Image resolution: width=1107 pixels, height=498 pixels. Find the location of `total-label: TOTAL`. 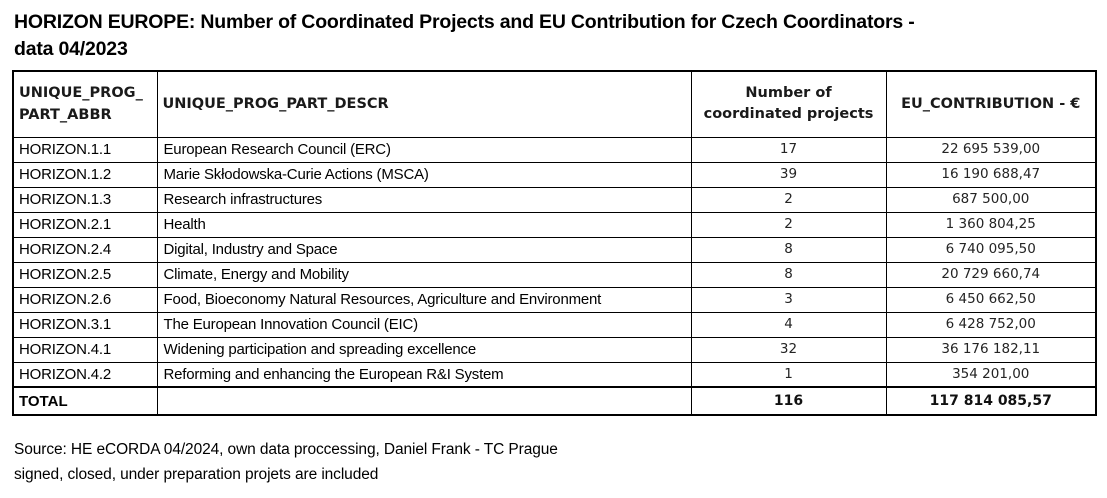

total-label: TOTAL is located at coordinates (85, 401).